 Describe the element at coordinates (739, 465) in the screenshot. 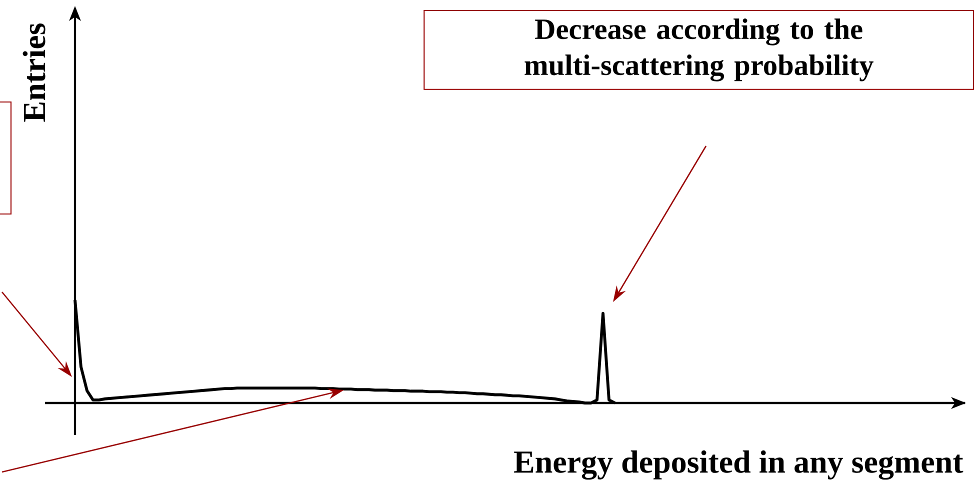

I see `x-axis-title: Energy deposited in any segment` at that location.